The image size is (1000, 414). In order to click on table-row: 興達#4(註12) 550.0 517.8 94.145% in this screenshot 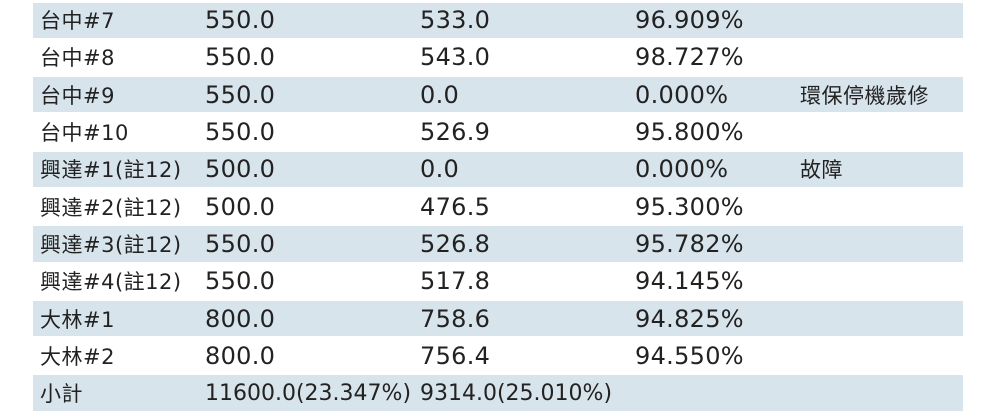, I will do `click(498, 281)`.